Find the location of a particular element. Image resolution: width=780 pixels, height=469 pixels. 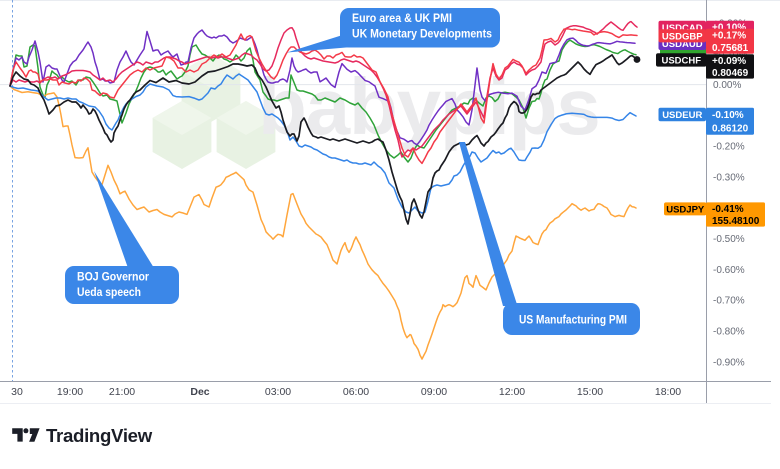

svg-text: -0.80% is located at coordinates (729, 332).